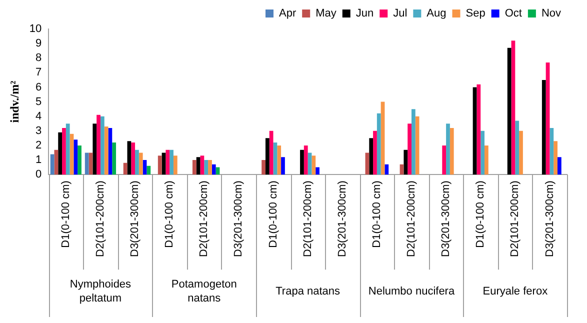  What do you see at coordinates (436, 14) in the screenshot?
I see `legend-label: Aug` at bounding box center [436, 14].